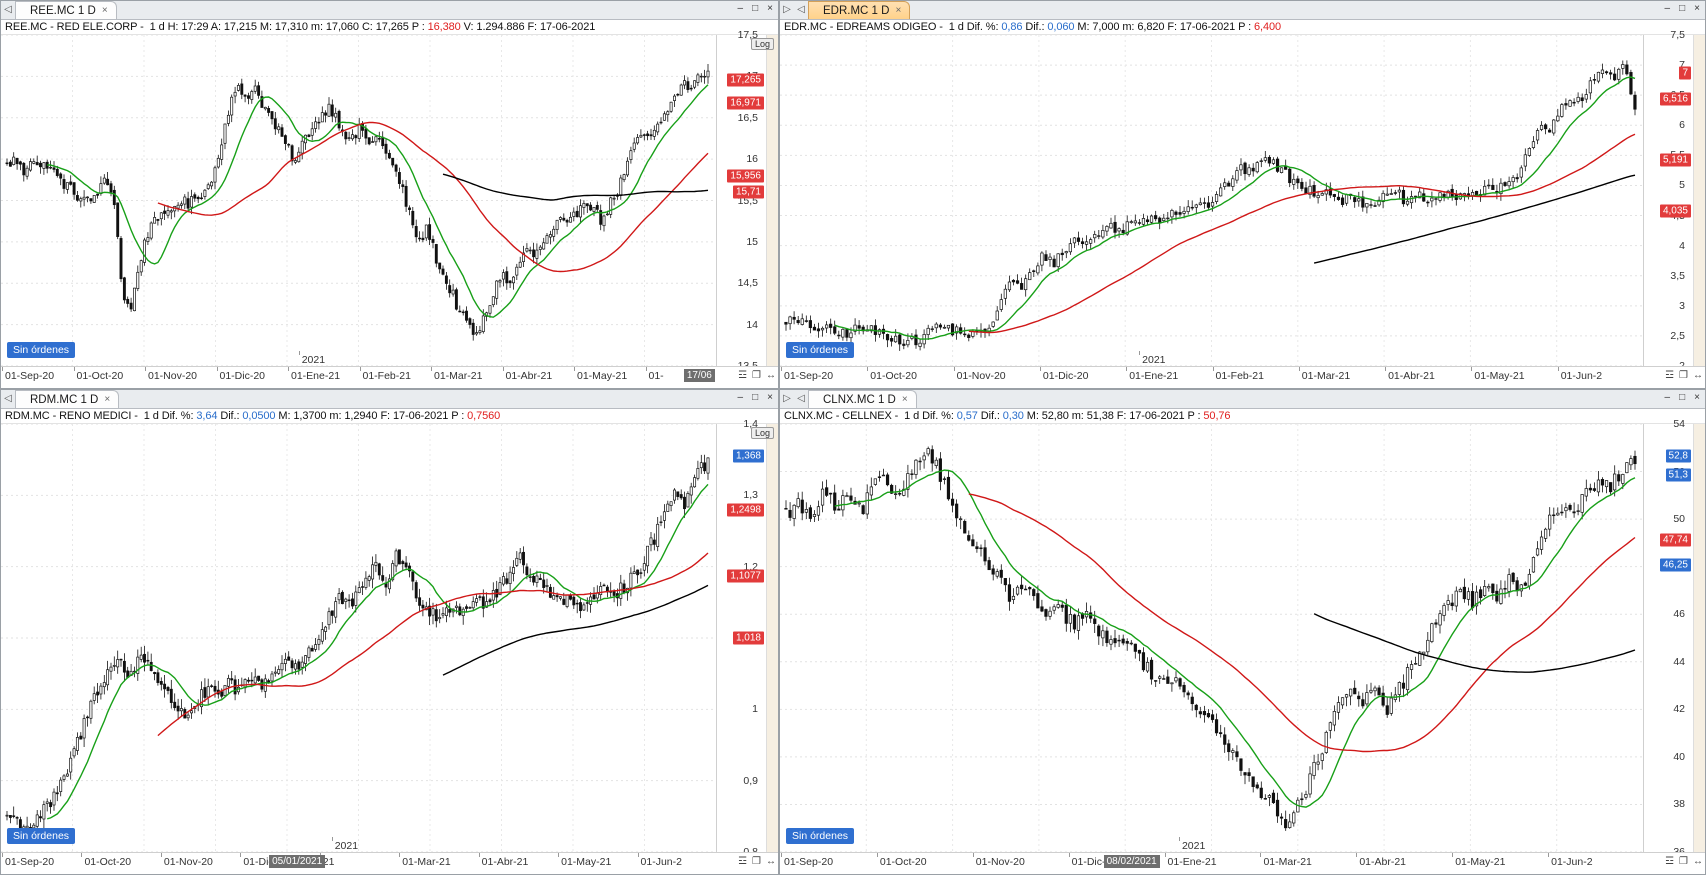  I want to click on time-tick: 01-May-21, so click(585, 860).